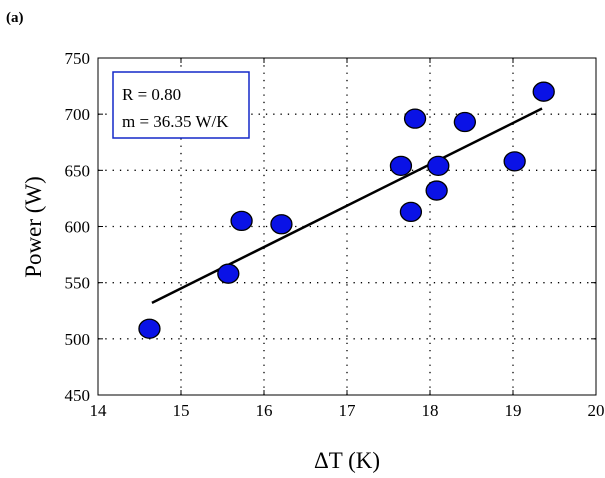 The image size is (605, 478). What do you see at coordinates (181, 410) in the screenshot?
I see `x-tick-label: 15` at bounding box center [181, 410].